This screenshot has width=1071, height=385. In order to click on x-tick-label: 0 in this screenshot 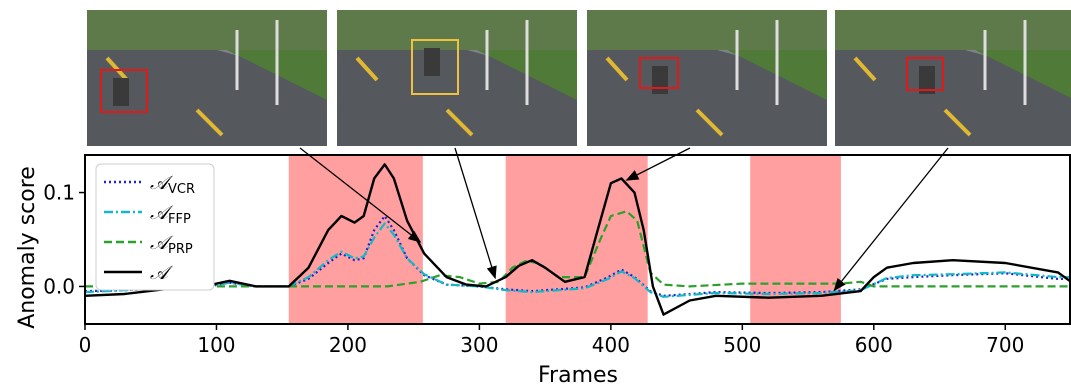, I will do `click(85, 345)`.